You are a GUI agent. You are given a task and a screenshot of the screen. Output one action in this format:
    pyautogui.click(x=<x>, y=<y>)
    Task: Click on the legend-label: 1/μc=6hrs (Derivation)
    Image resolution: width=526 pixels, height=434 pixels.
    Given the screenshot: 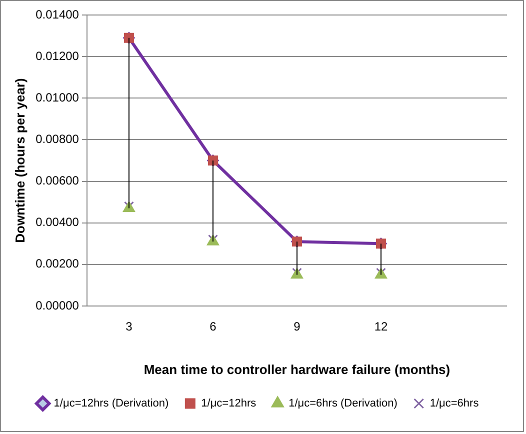 What is the action you would take?
    pyautogui.click(x=343, y=404)
    